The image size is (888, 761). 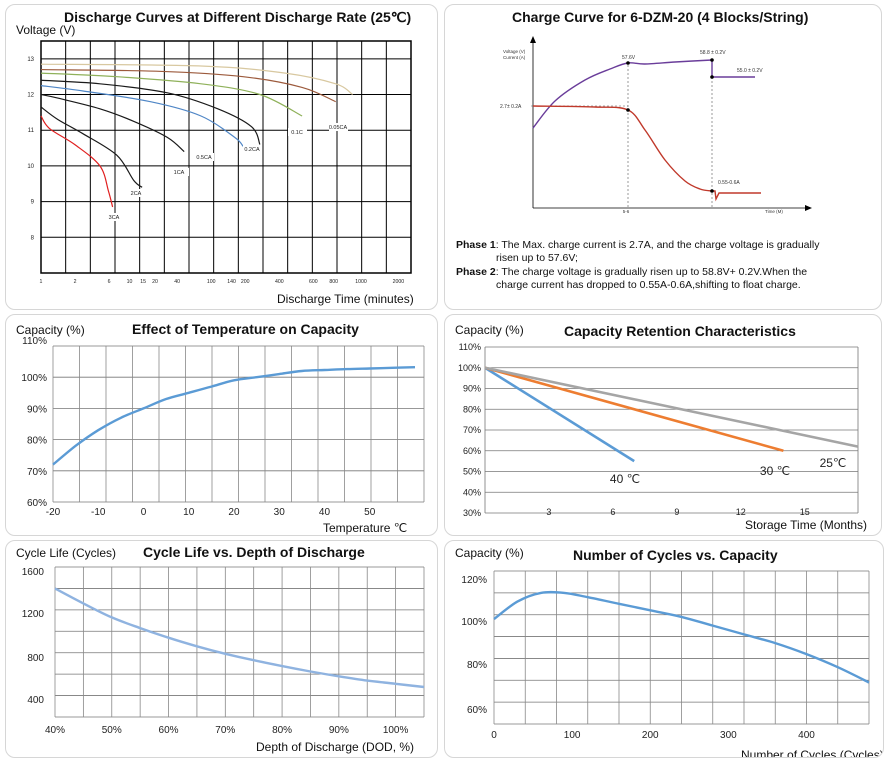 What do you see at coordinates (625, 479) in the screenshot?
I see `retention-series-label: 40 ℃` at bounding box center [625, 479].